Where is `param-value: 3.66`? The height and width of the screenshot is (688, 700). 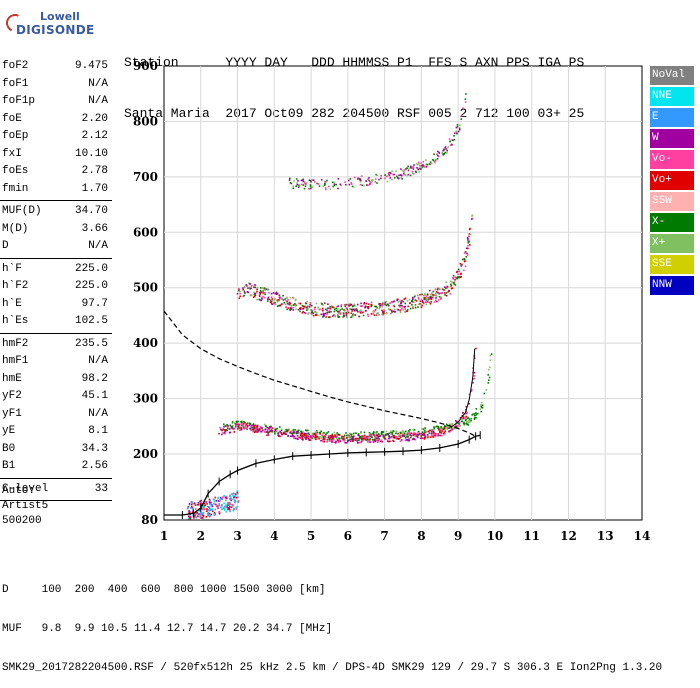
param-value: 3.66 is located at coordinates (94, 228).